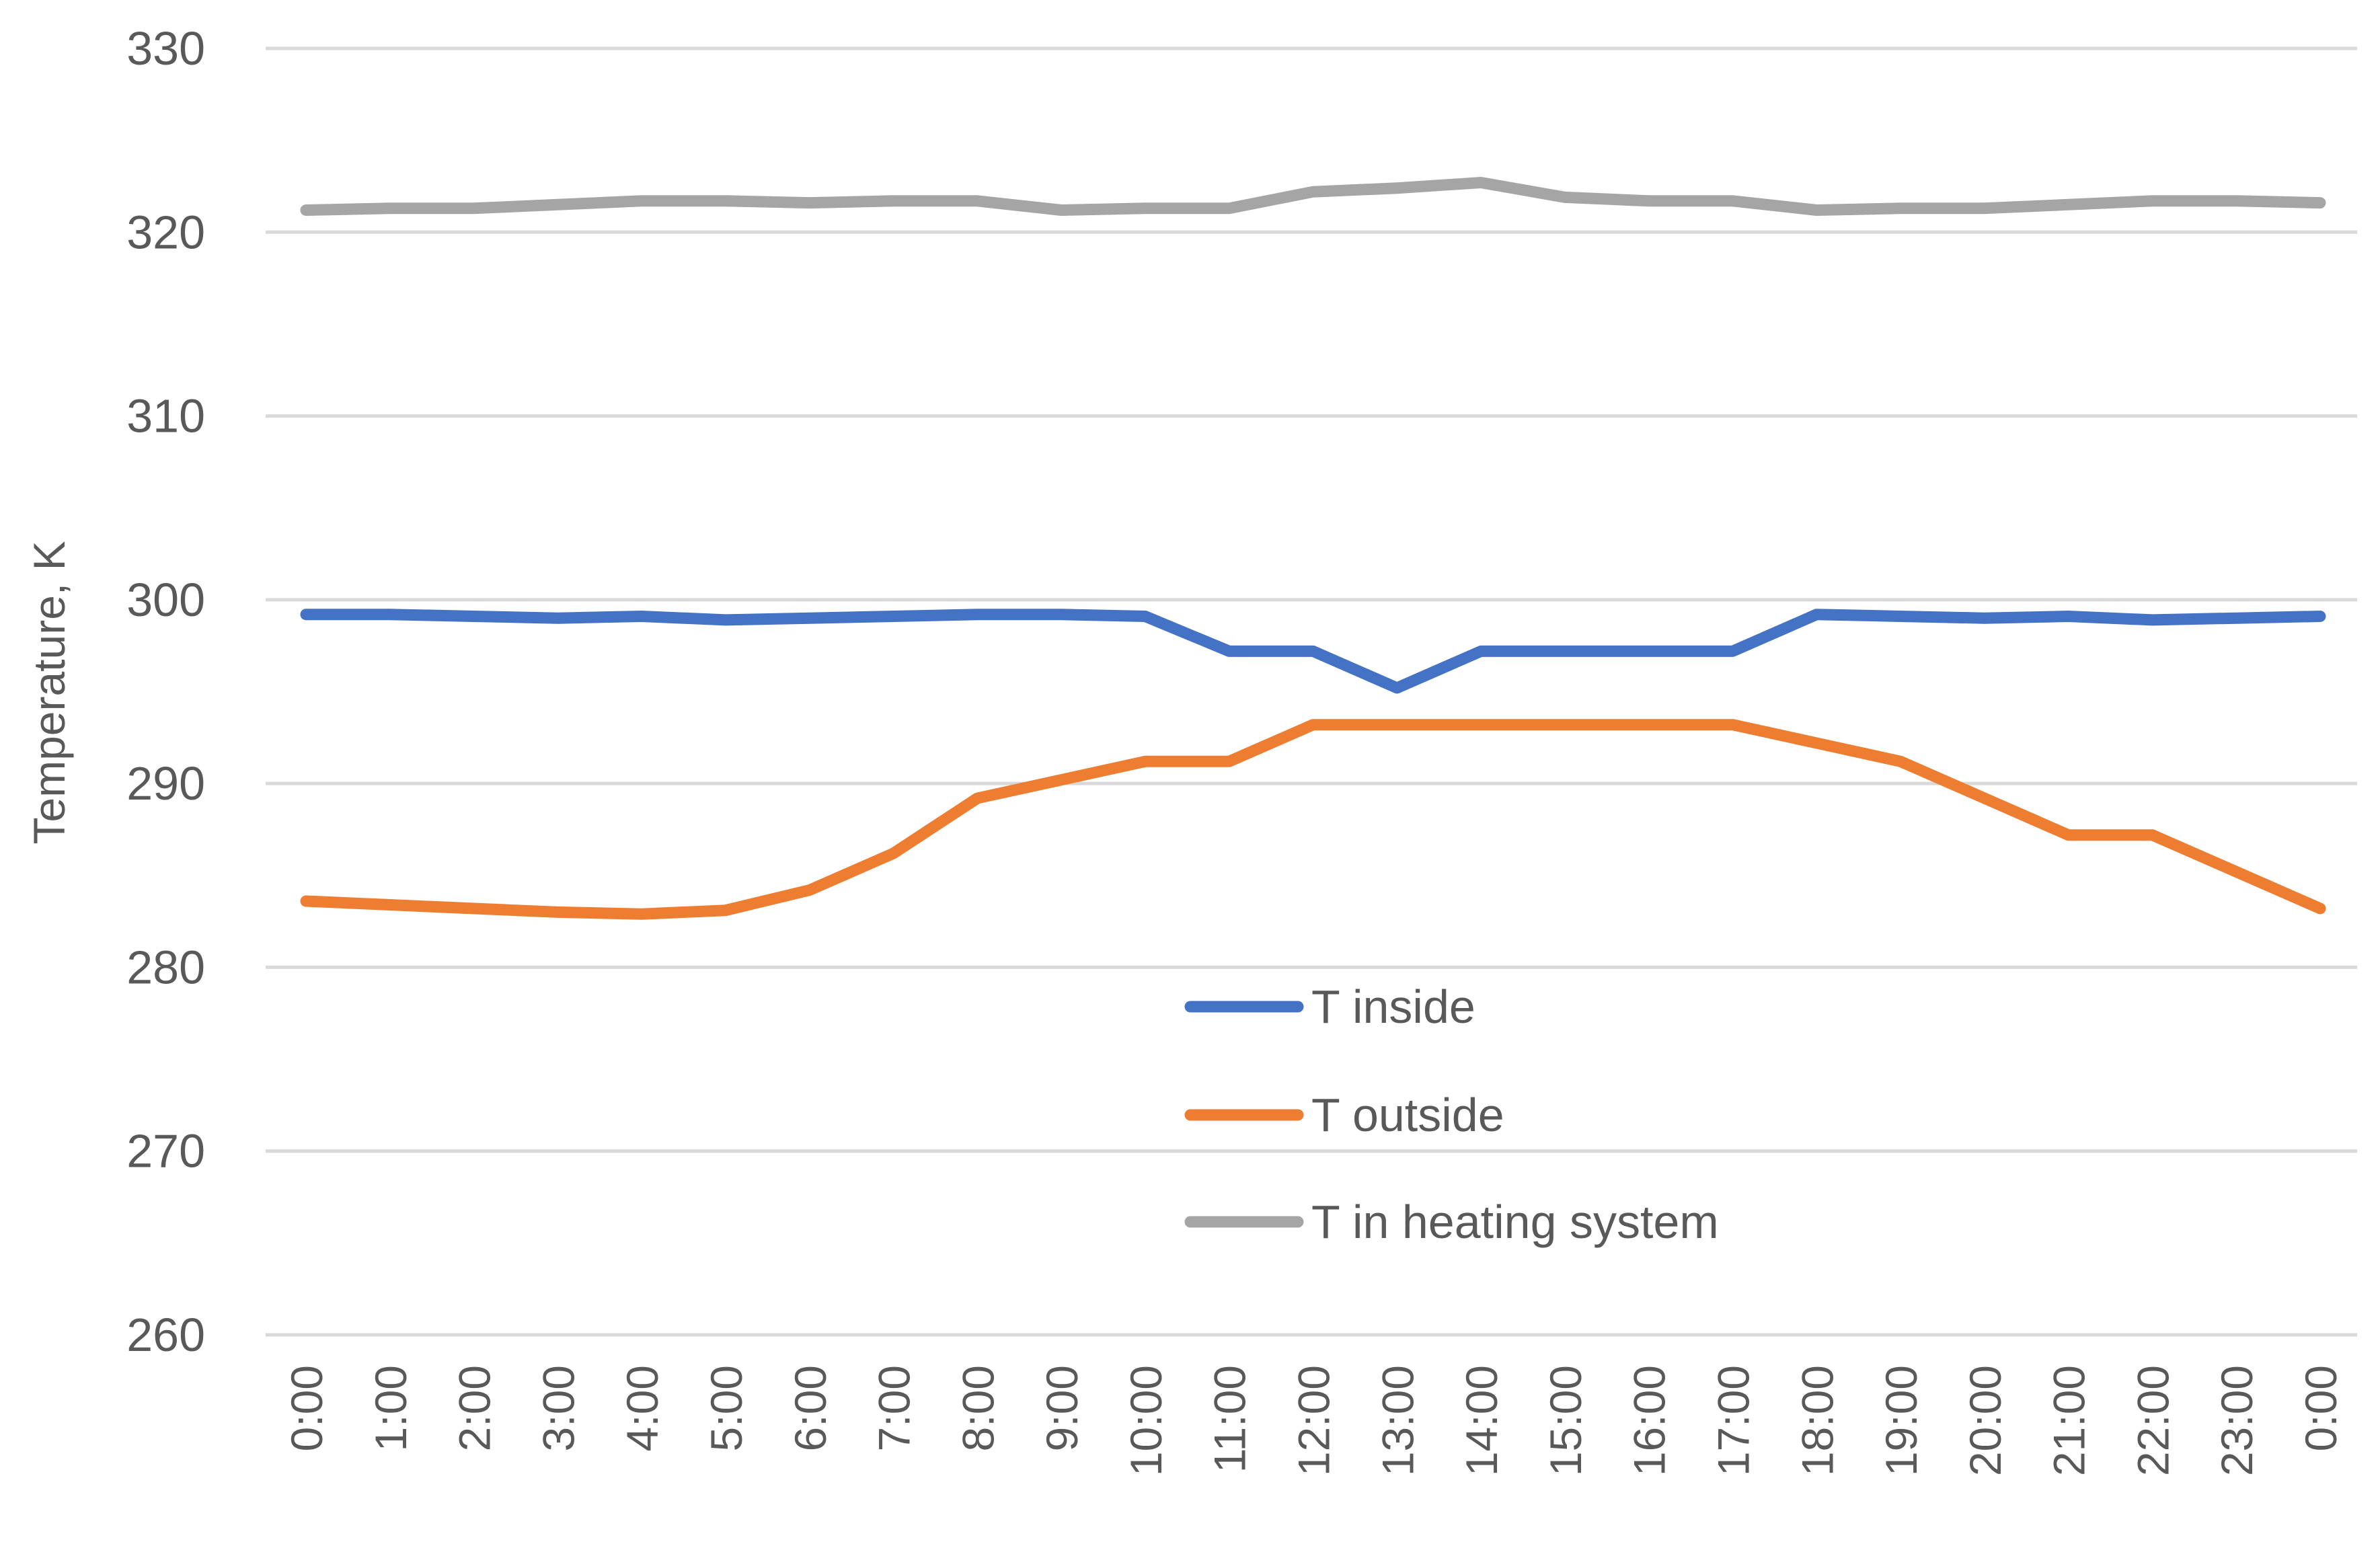 The height and width of the screenshot is (1546, 2380). Describe the element at coordinates (1407, 1115) in the screenshot. I see `legend-label: T outside` at that location.